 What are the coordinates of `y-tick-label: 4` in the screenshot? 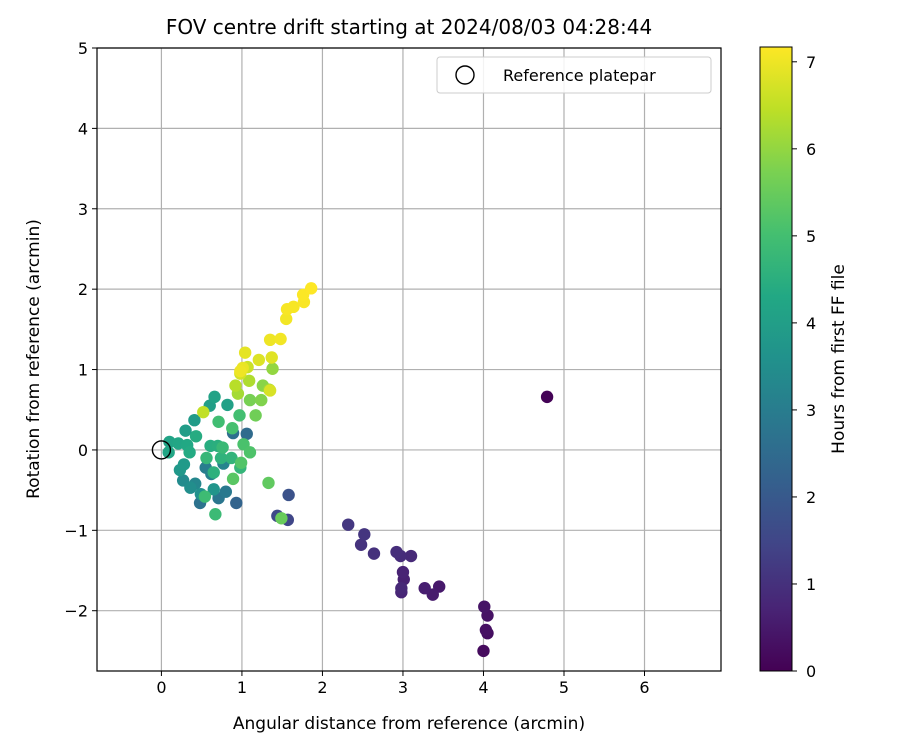 It's located at (83, 128).